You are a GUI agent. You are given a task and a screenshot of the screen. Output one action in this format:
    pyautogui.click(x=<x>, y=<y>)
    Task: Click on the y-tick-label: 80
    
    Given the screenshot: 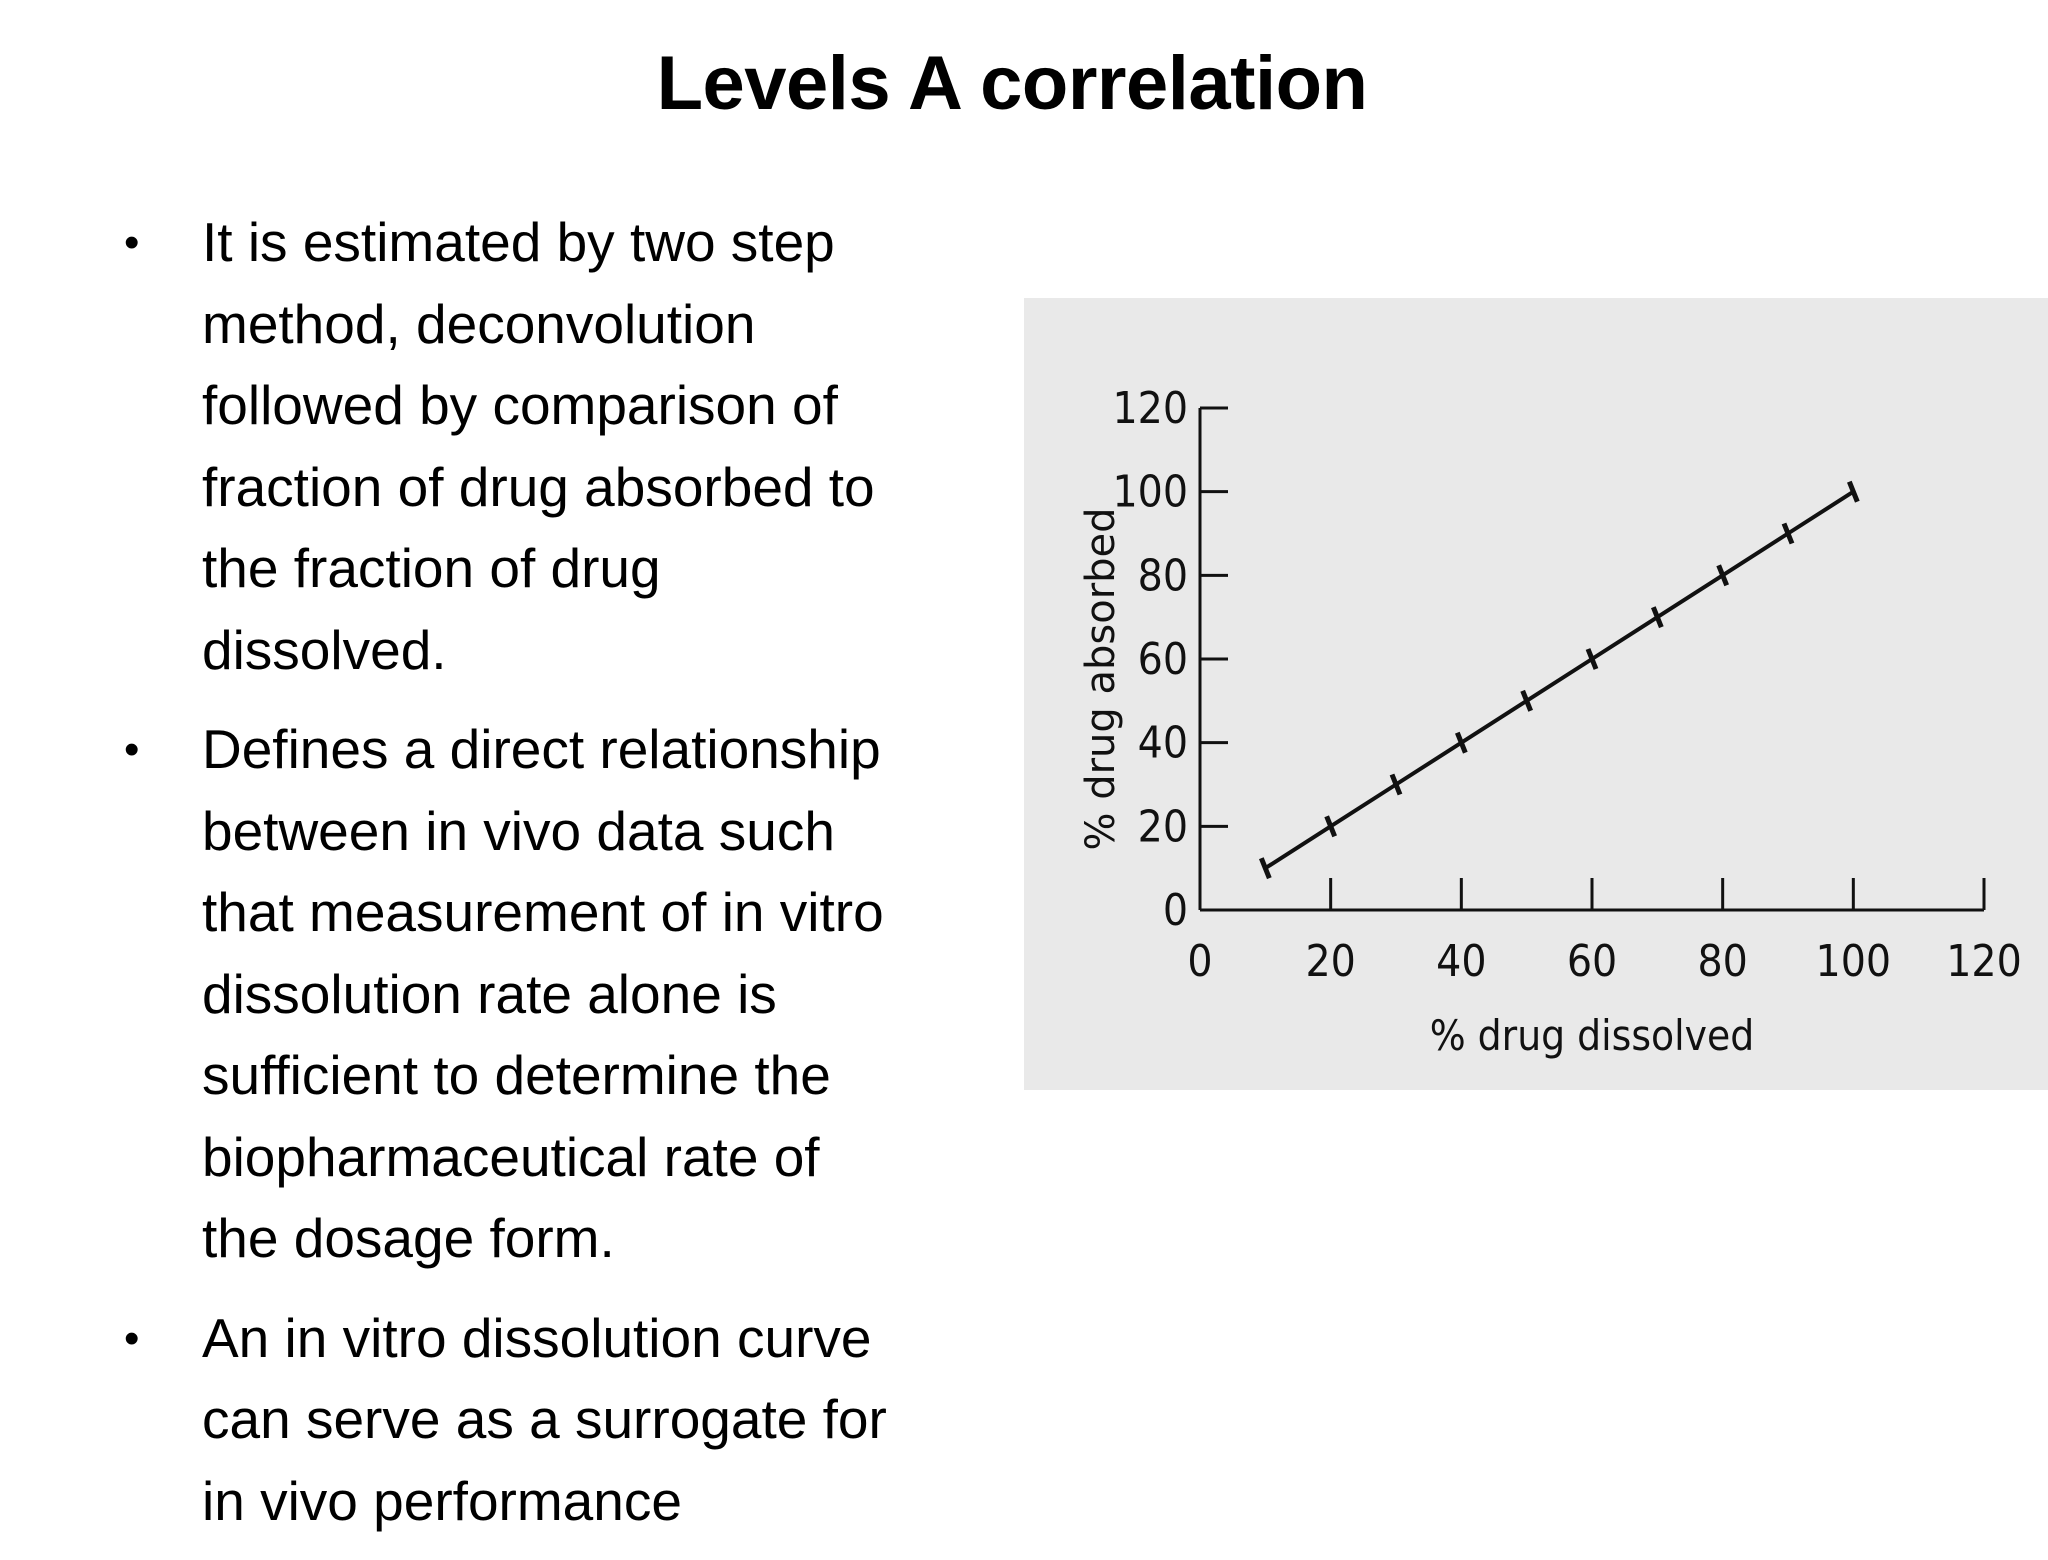 What is the action you would take?
    pyautogui.click(x=1163, y=575)
    